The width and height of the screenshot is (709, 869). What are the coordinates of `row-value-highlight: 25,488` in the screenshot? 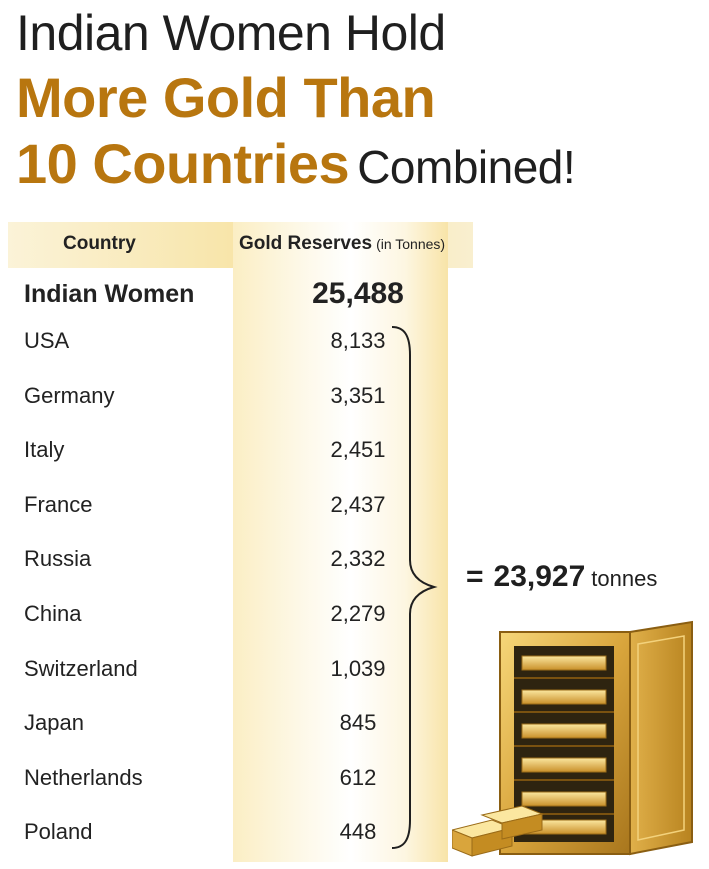 It's located at (358, 293).